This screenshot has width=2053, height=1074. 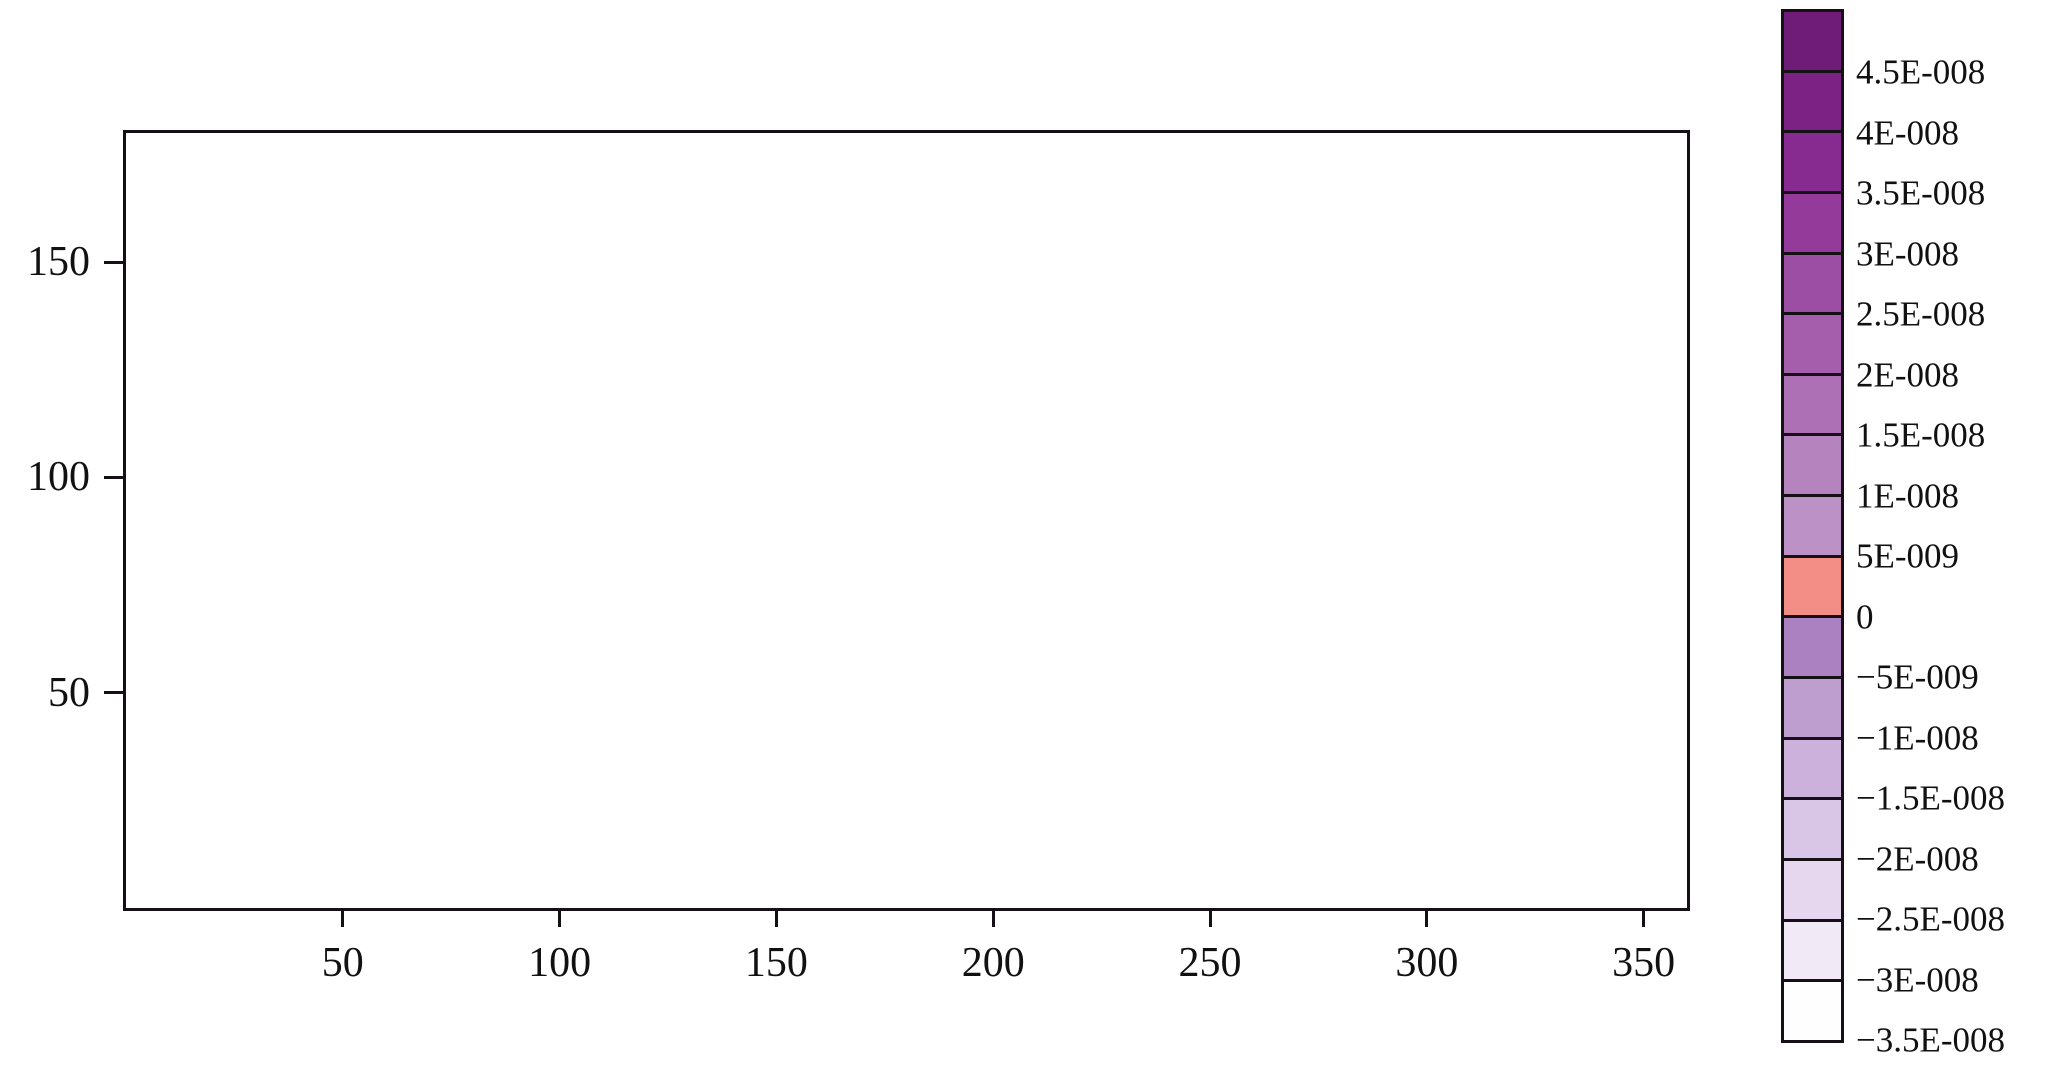 I want to click on y-tick-label: 150, so click(x=58, y=262).